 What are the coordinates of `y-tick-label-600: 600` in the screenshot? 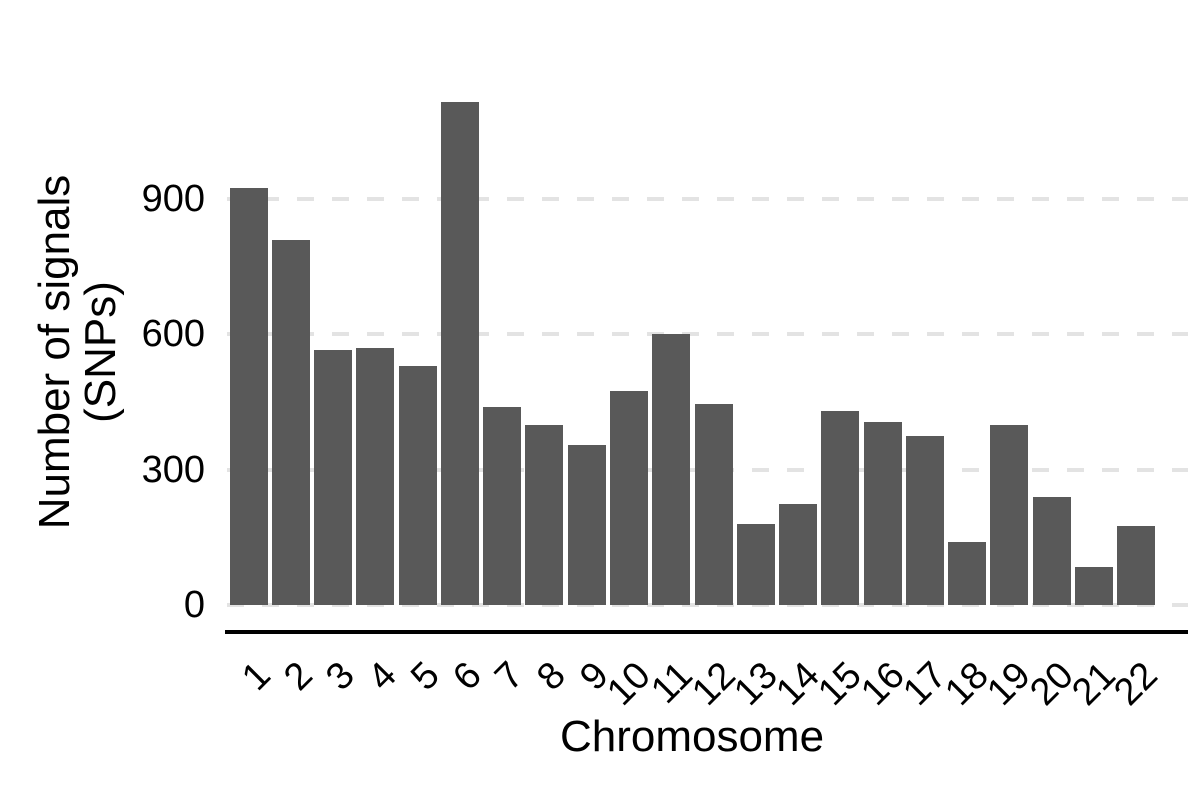 It's located at (173, 334).